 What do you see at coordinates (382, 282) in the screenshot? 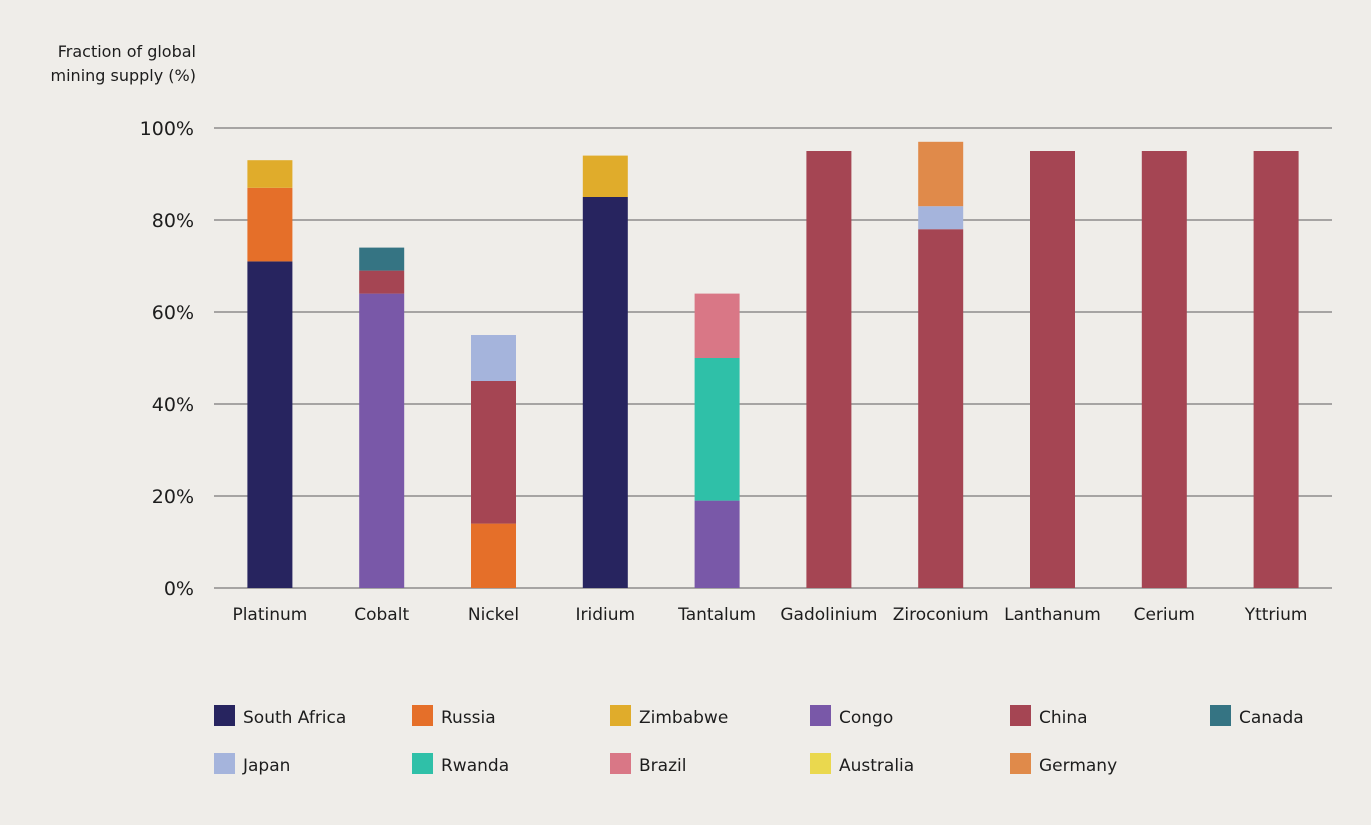
I see `bar-cobalt-china` at bounding box center [382, 282].